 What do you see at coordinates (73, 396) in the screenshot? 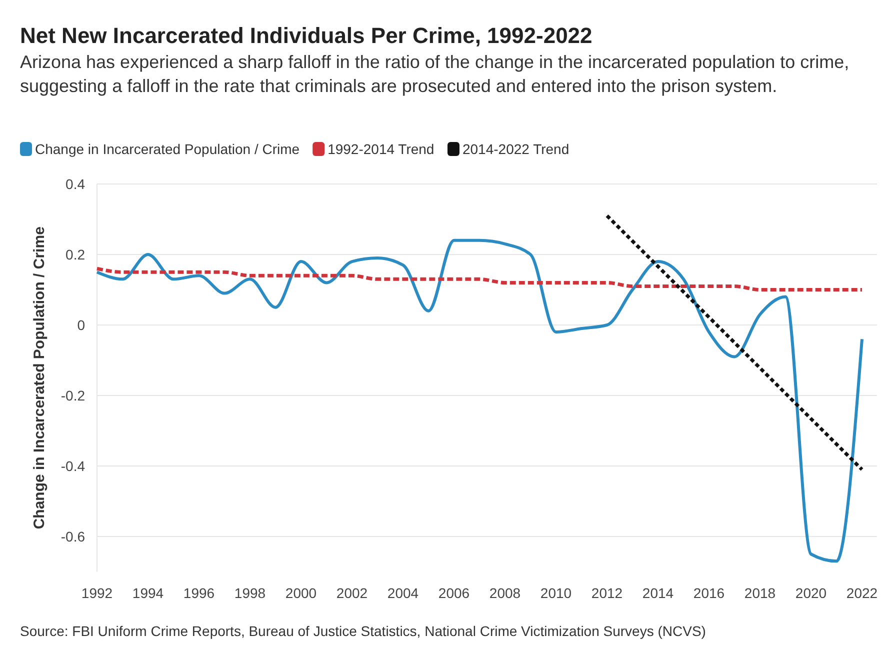
I see `y-tick-label: -0.2` at bounding box center [73, 396].